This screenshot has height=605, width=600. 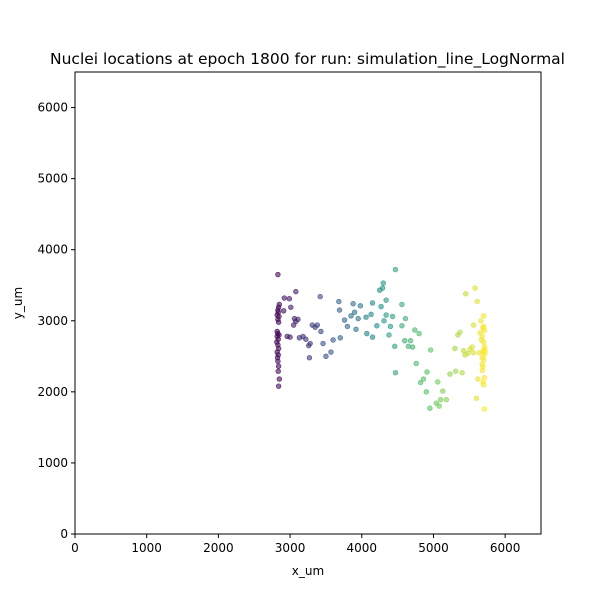 What do you see at coordinates (361, 548) in the screenshot?
I see `x-tick-label: 4000` at bounding box center [361, 548].